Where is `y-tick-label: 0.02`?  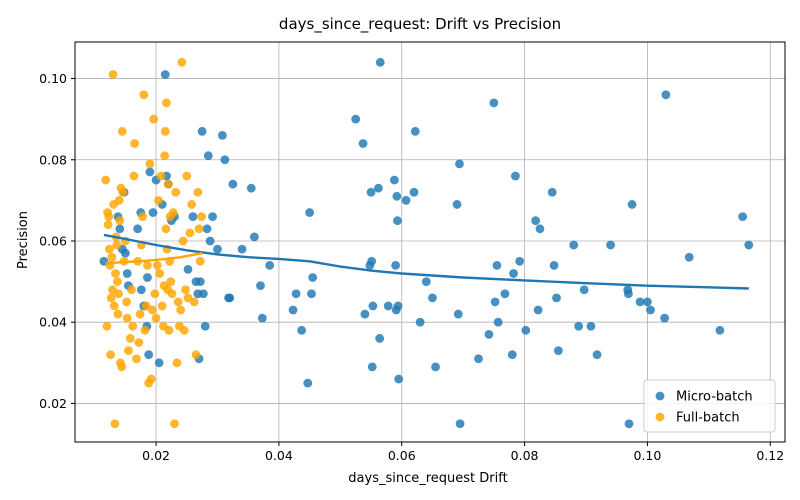 y-tick-label: 0.02 is located at coordinates (53, 403).